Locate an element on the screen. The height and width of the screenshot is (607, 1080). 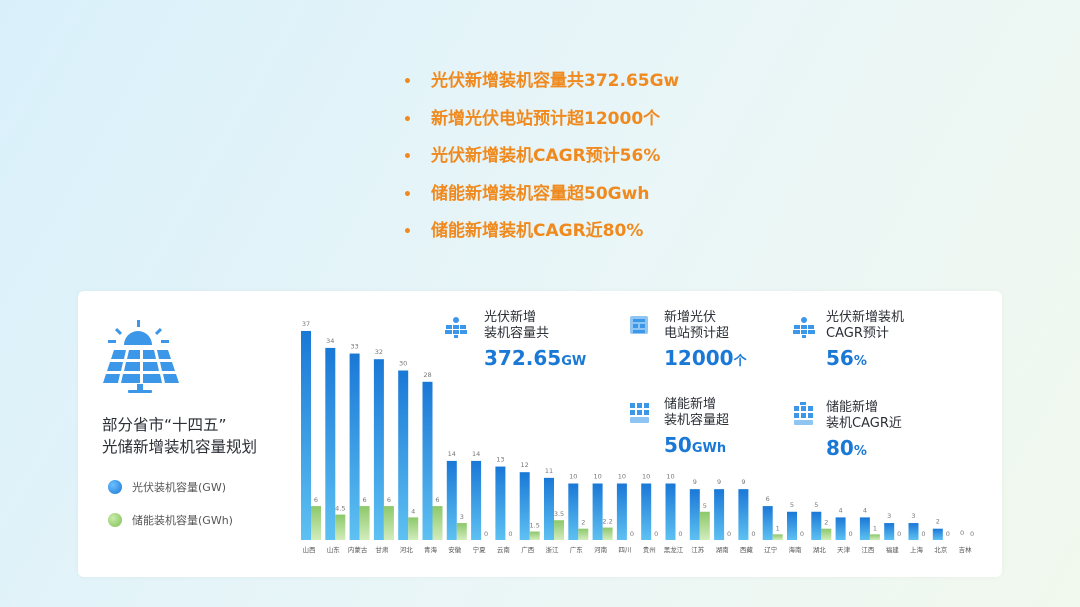
x-tick-label: 湖南 is located at coordinates (723, 549).